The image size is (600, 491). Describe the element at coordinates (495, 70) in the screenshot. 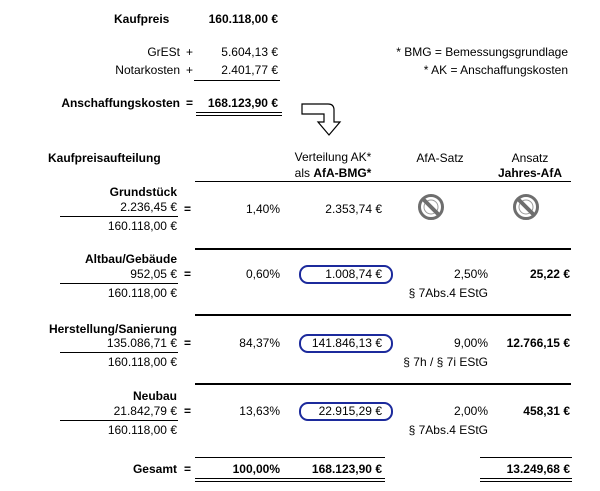

I see `note-ak: * AK = Anschaffungskosten` at that location.